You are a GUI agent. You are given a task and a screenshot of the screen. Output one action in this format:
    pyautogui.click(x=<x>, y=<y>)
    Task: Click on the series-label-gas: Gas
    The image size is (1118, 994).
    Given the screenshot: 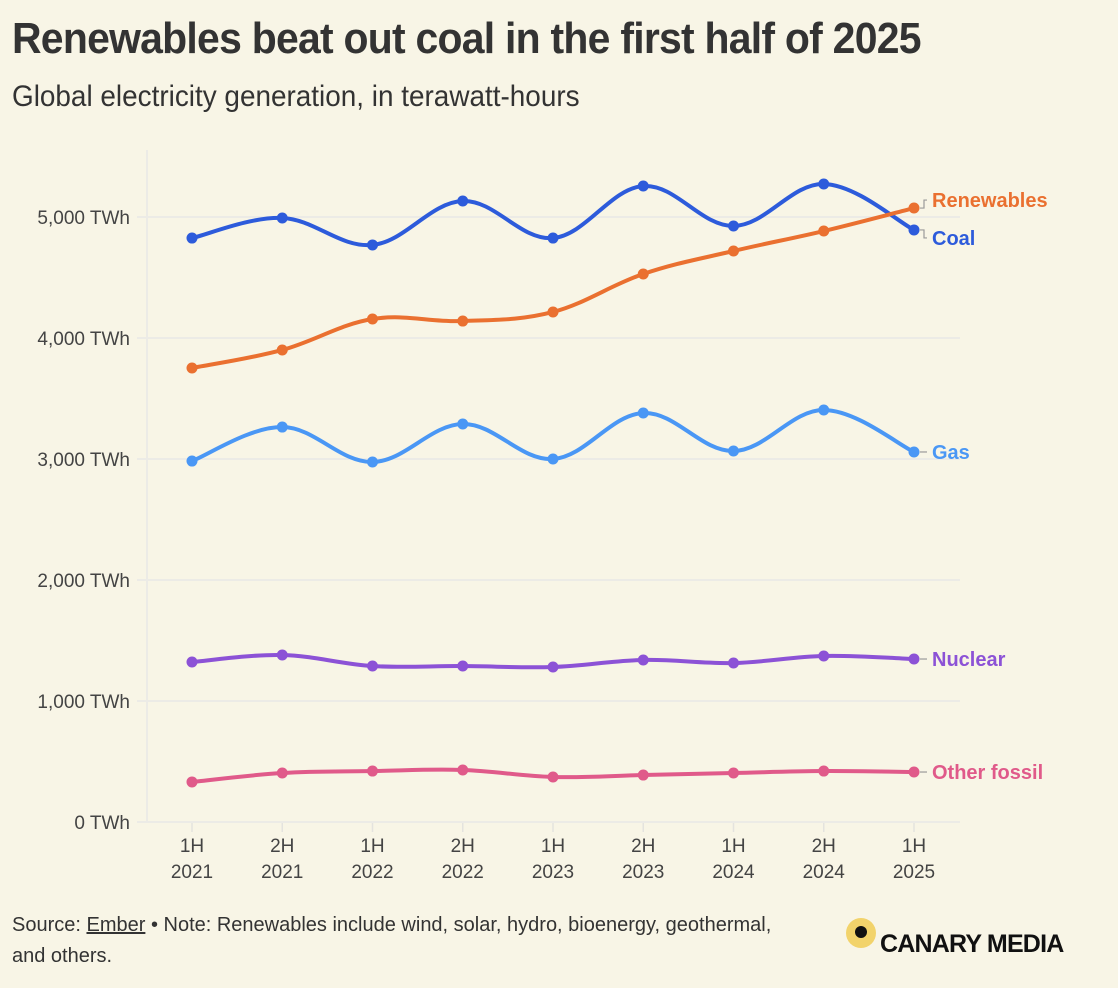 What is the action you would take?
    pyautogui.click(x=951, y=453)
    